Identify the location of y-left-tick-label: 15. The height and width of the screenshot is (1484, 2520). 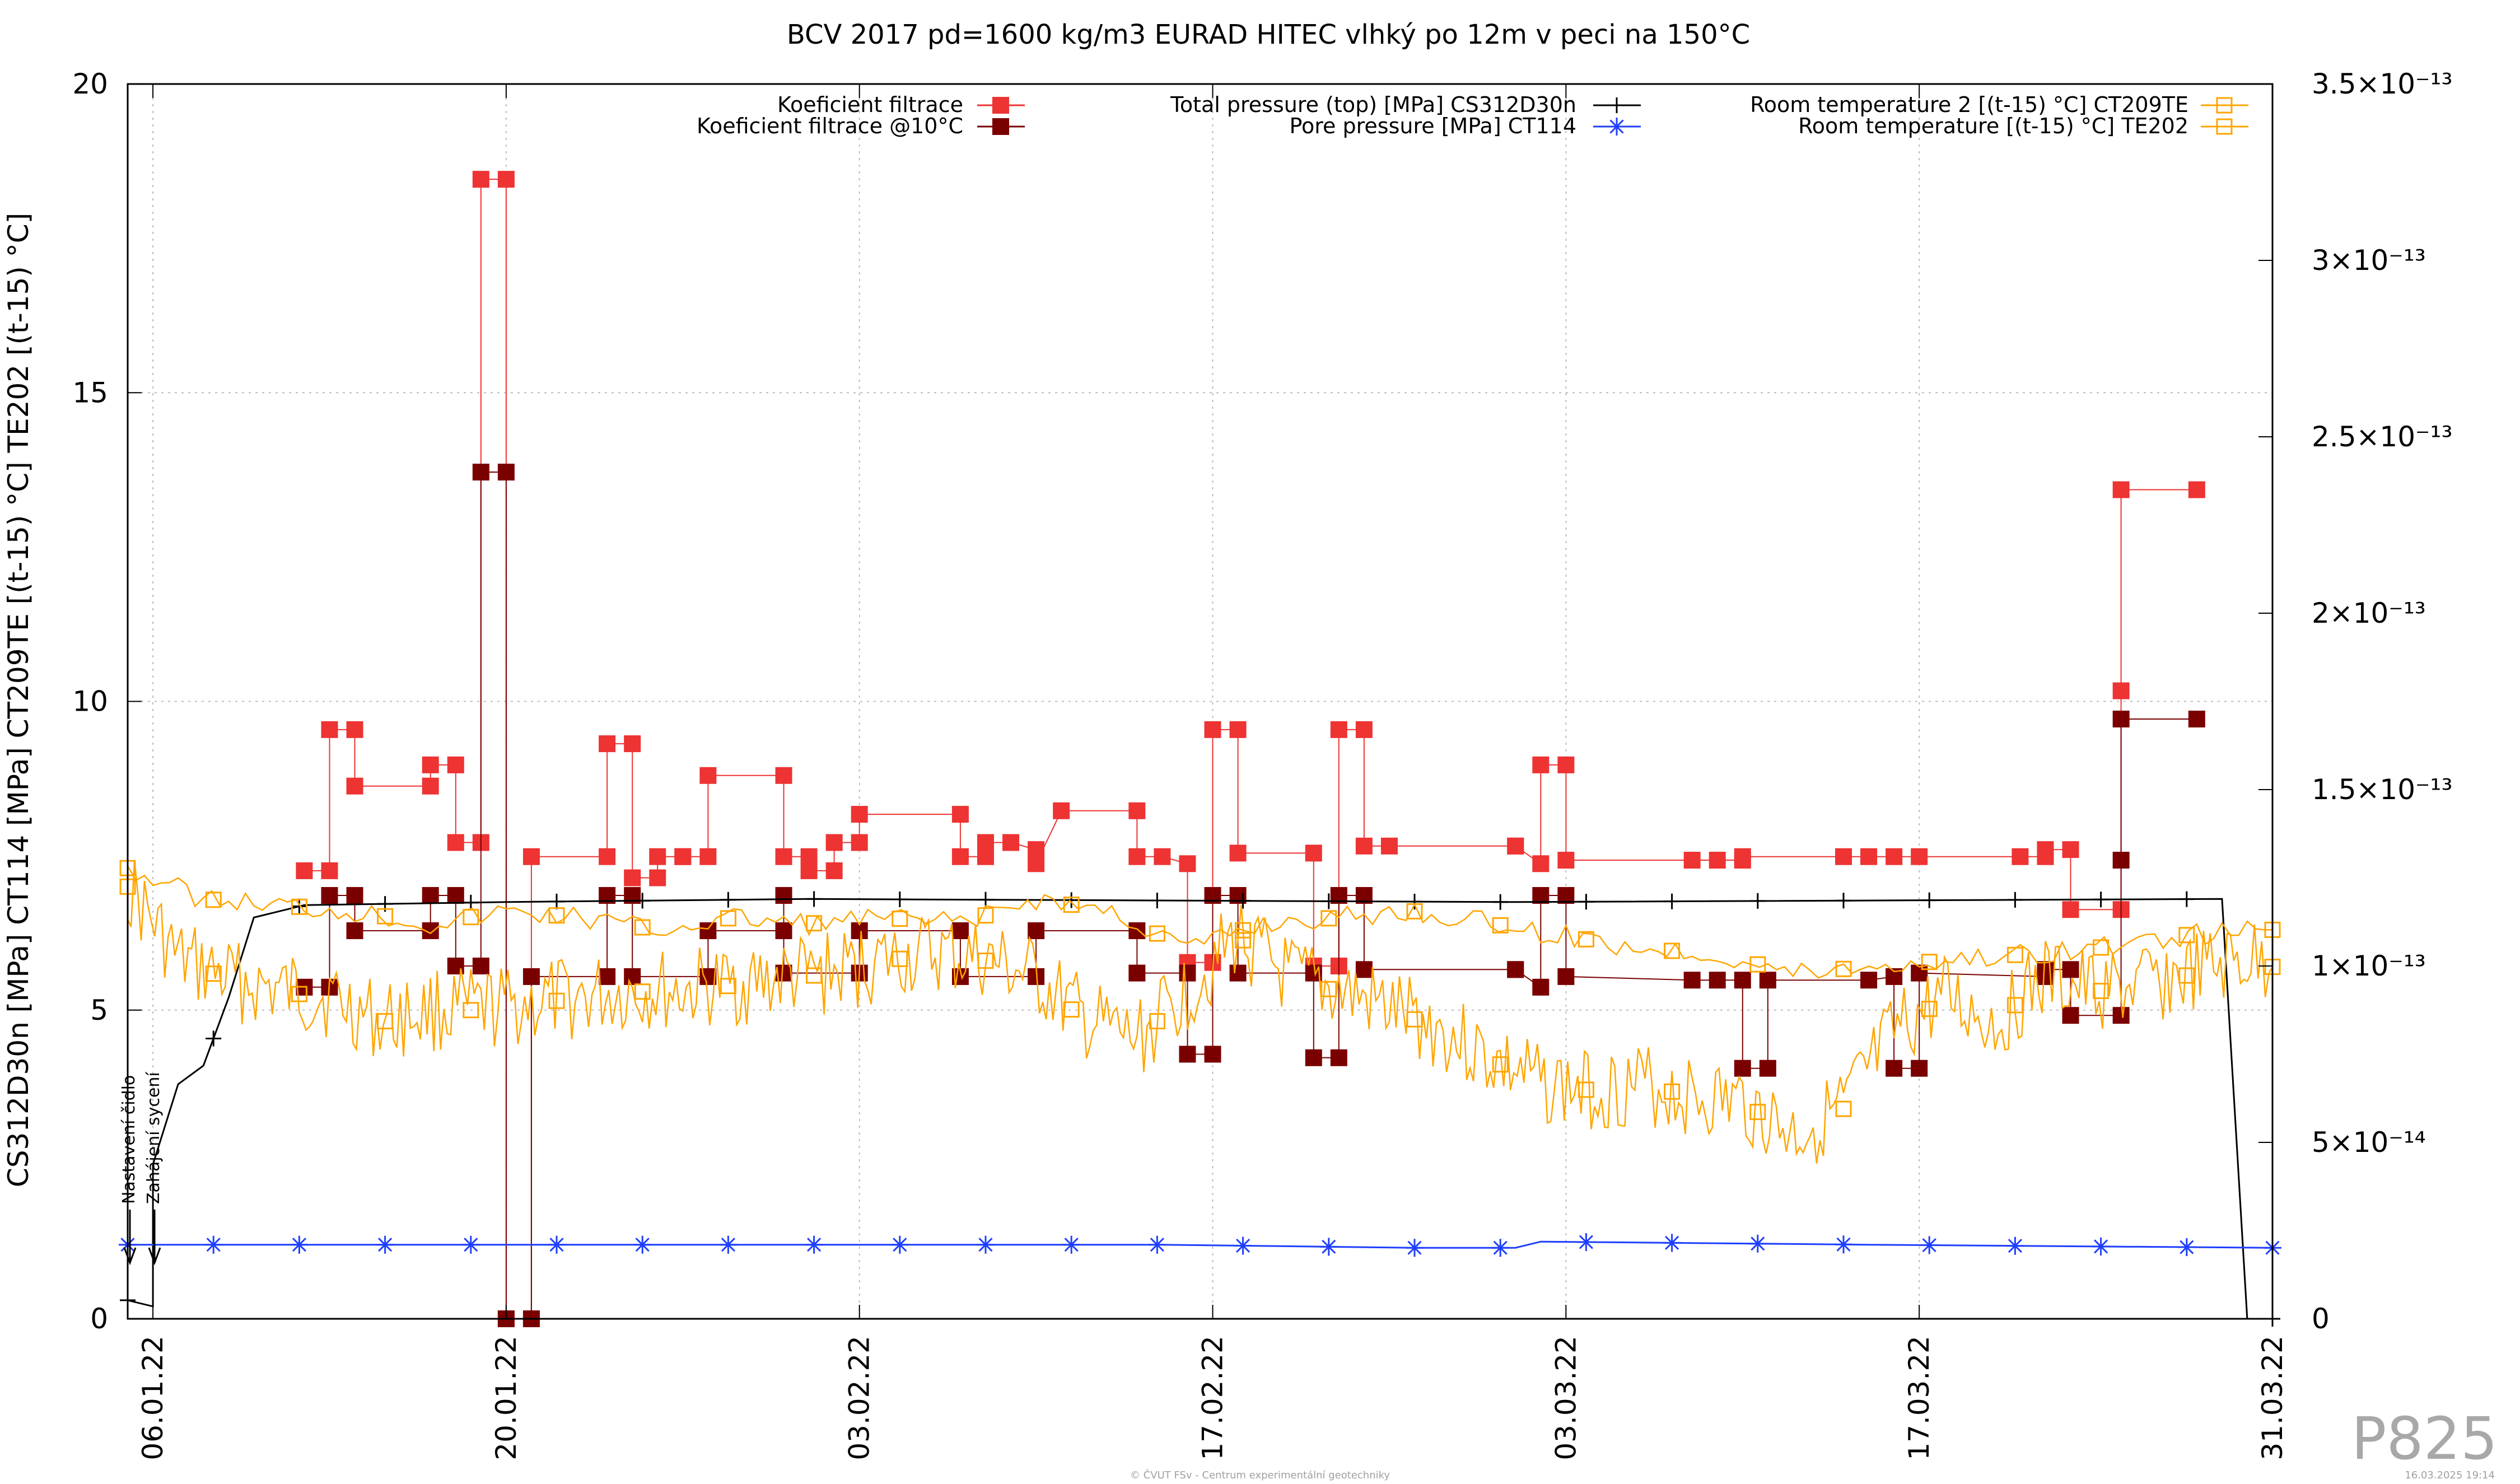
(90, 393).